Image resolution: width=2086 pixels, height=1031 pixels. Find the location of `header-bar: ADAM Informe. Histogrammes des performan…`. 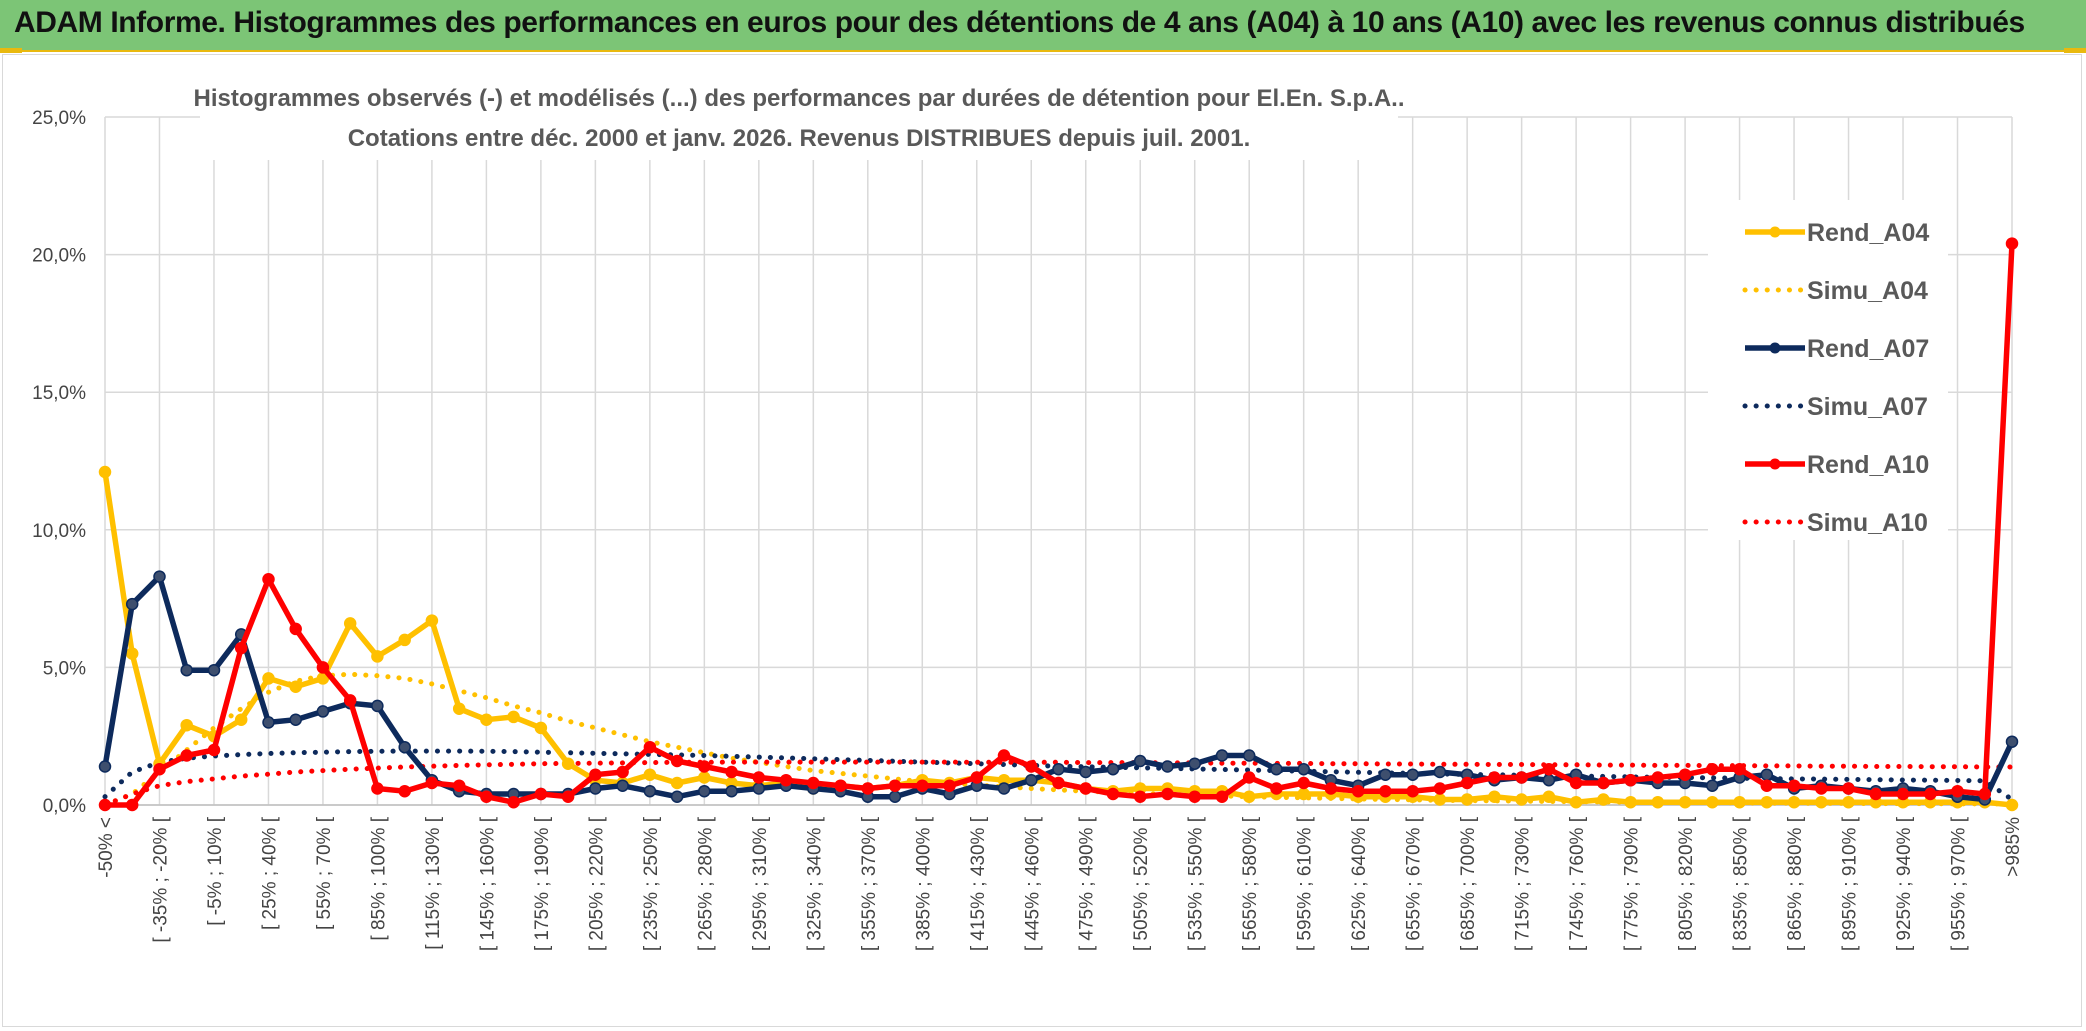

header-bar: ADAM Informe. Histogrammes des performan… is located at coordinates (1043, 26).